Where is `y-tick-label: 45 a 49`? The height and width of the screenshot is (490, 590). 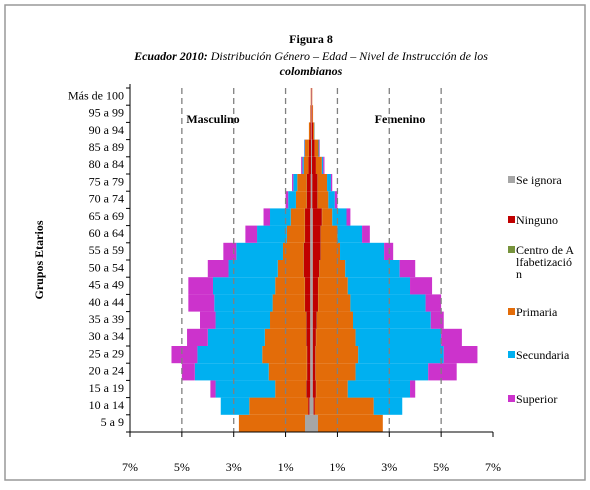
y-tick-label: 45 a 49 is located at coordinates (106, 285).